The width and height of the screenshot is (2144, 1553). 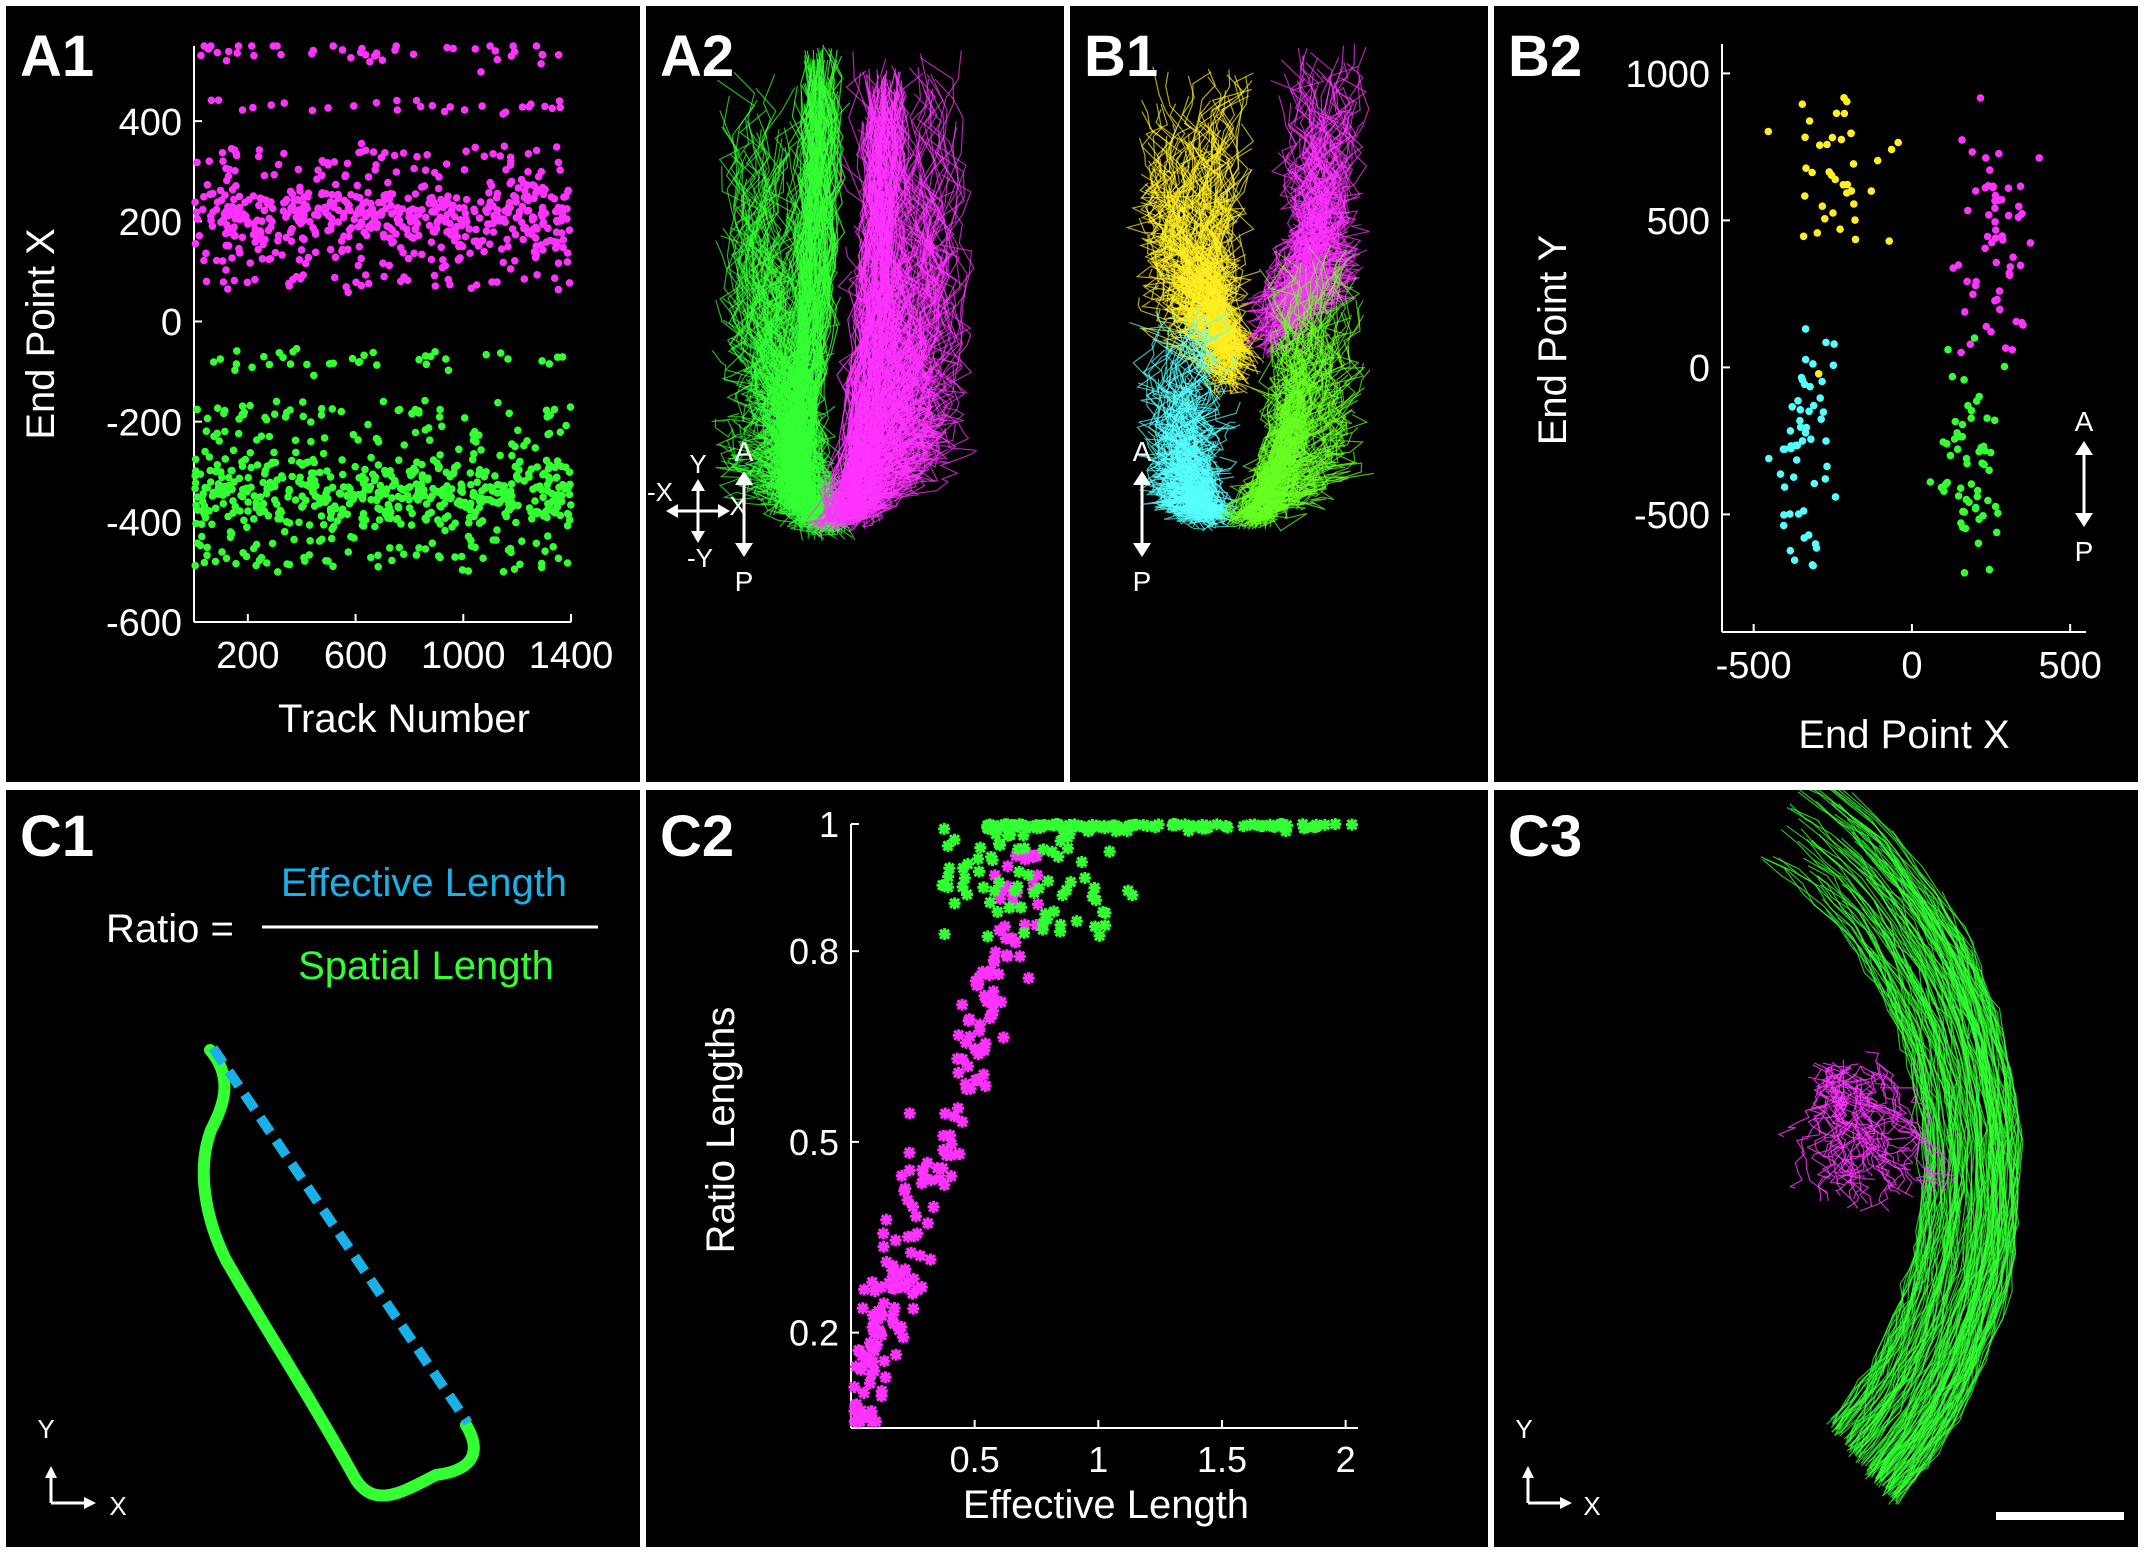 I want to click on x-tick-label: 1400, so click(x=571, y=656).